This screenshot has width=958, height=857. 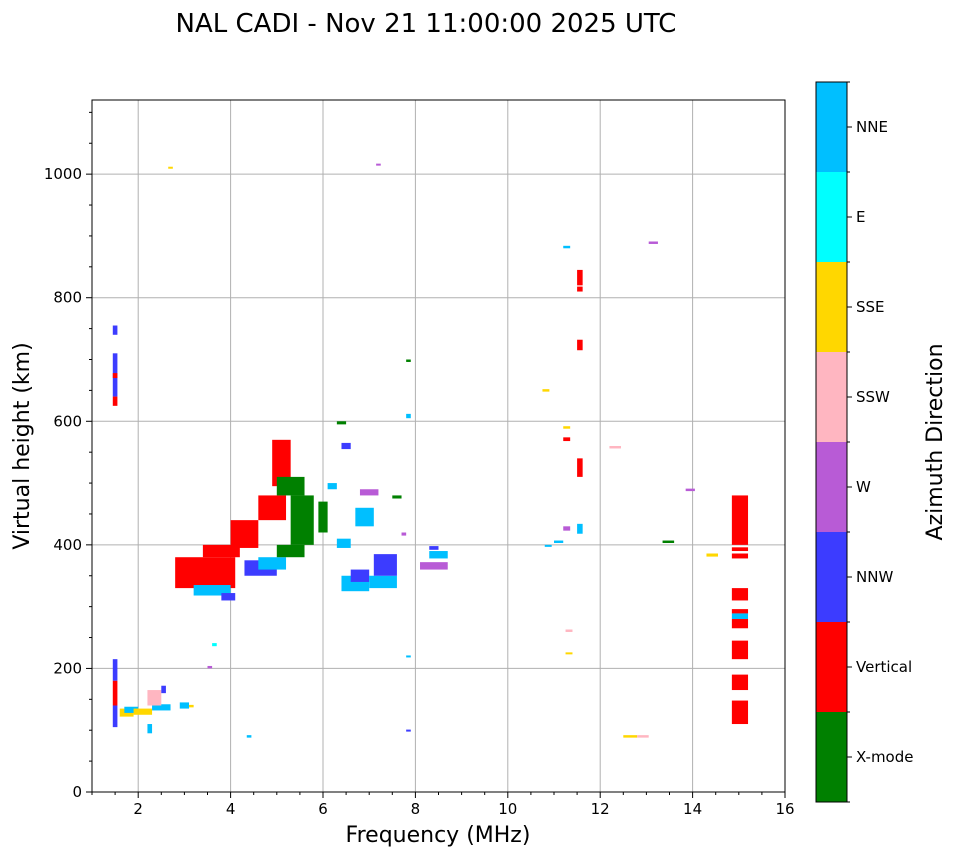 I want to click on colorbar-segment-vertical, so click(x=831, y=667).